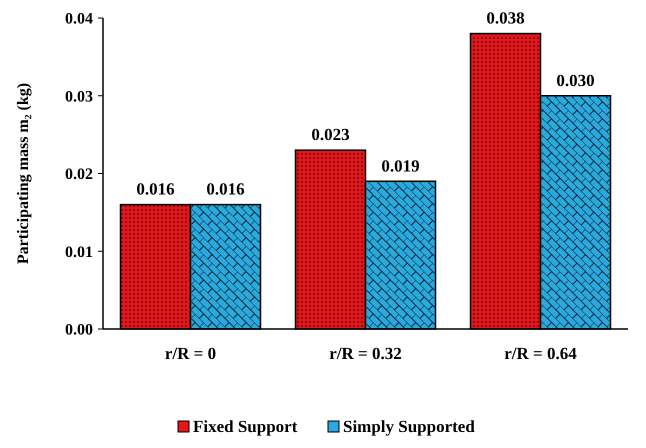  I want to click on legend-label: Fixed Support, so click(245, 426).